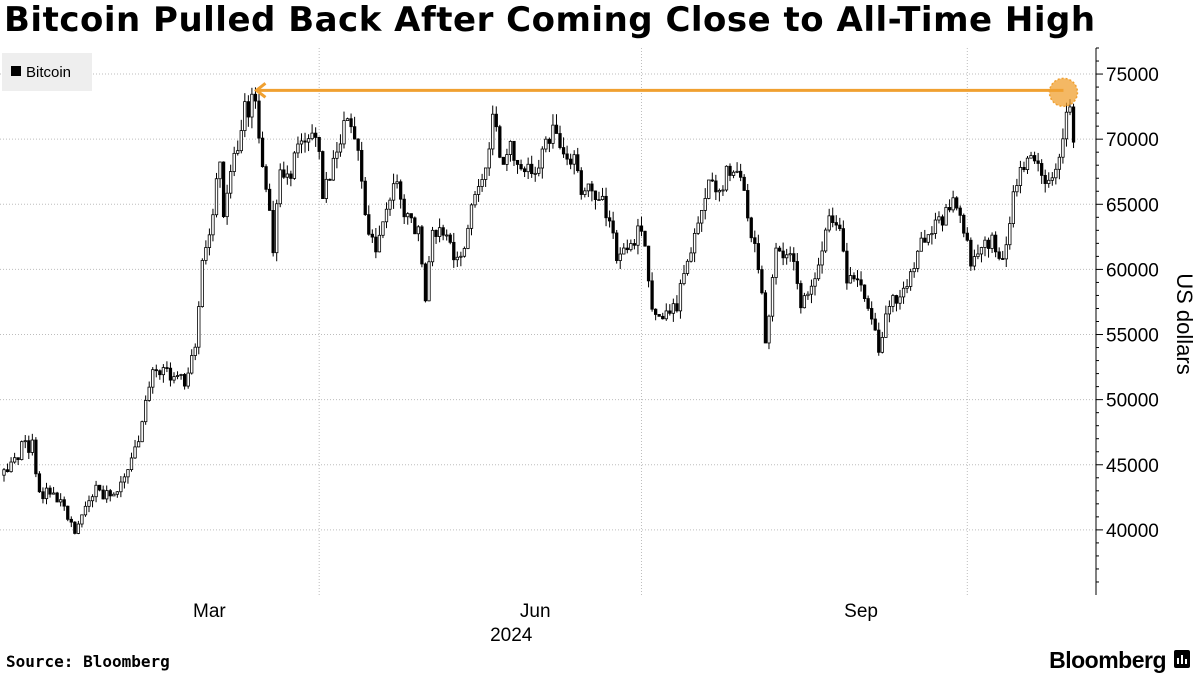  What do you see at coordinates (1132, 140) in the screenshot?
I see `y-tick-label: 70000` at bounding box center [1132, 140].